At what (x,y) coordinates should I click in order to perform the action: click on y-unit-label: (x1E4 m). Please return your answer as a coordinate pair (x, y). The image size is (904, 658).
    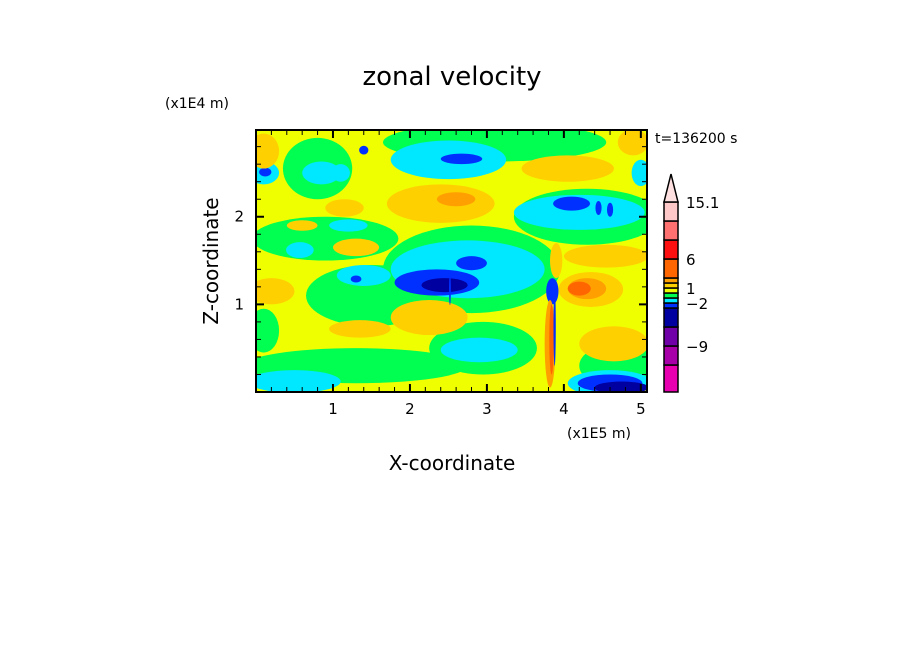
    Looking at the image, I should click on (197, 104).